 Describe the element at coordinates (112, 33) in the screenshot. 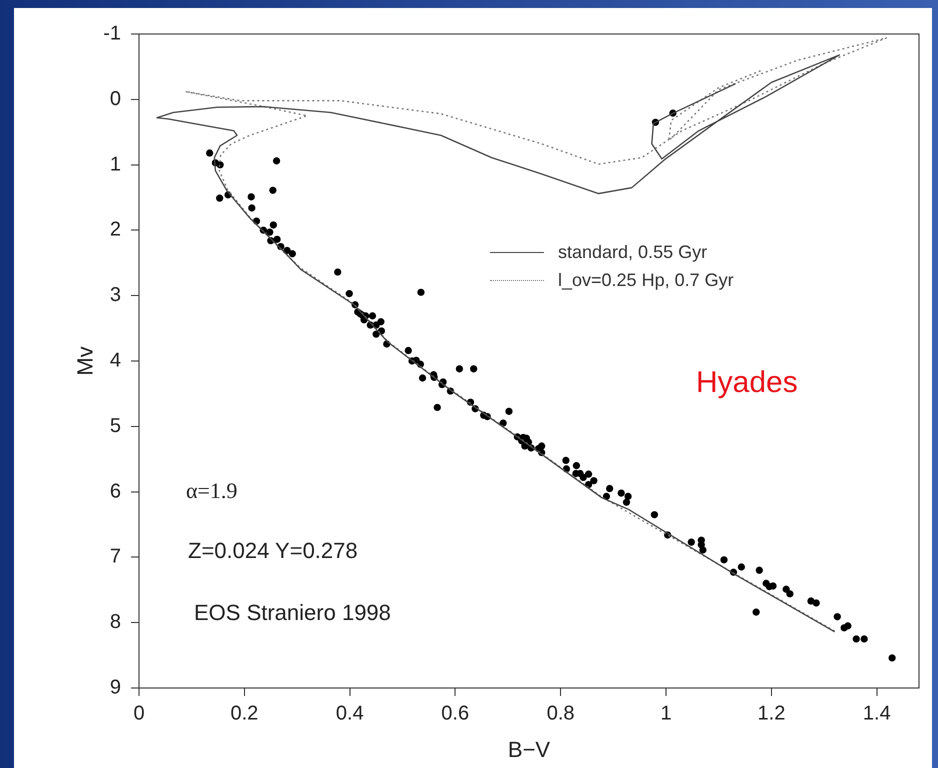

I see `y-tick-label: -1` at that location.